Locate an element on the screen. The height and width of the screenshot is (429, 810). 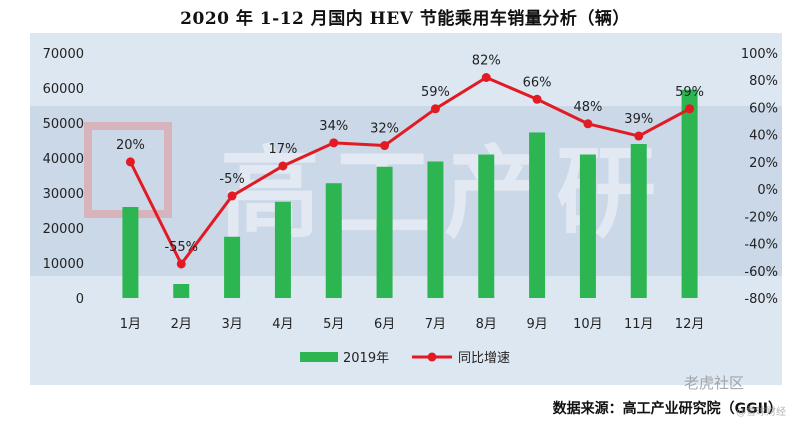
right-tick-label: 100% is located at coordinates (759, 54).